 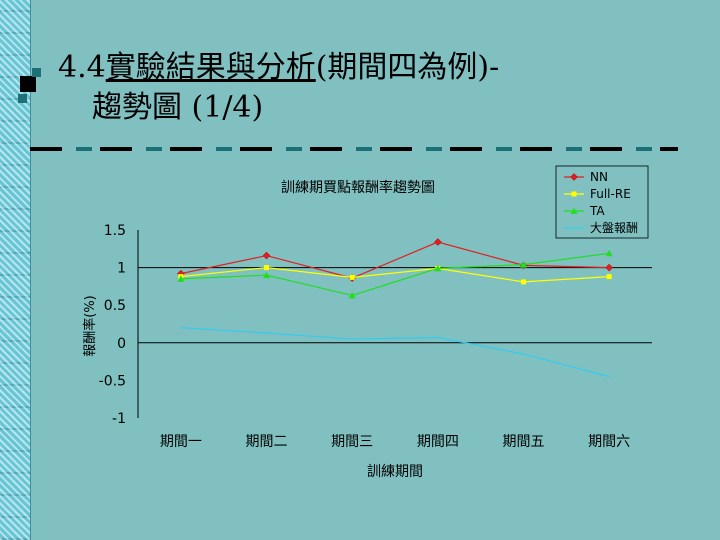 What do you see at coordinates (210, 67) in the screenshot?
I see `title-underlined: 實驗結果與分析` at bounding box center [210, 67].